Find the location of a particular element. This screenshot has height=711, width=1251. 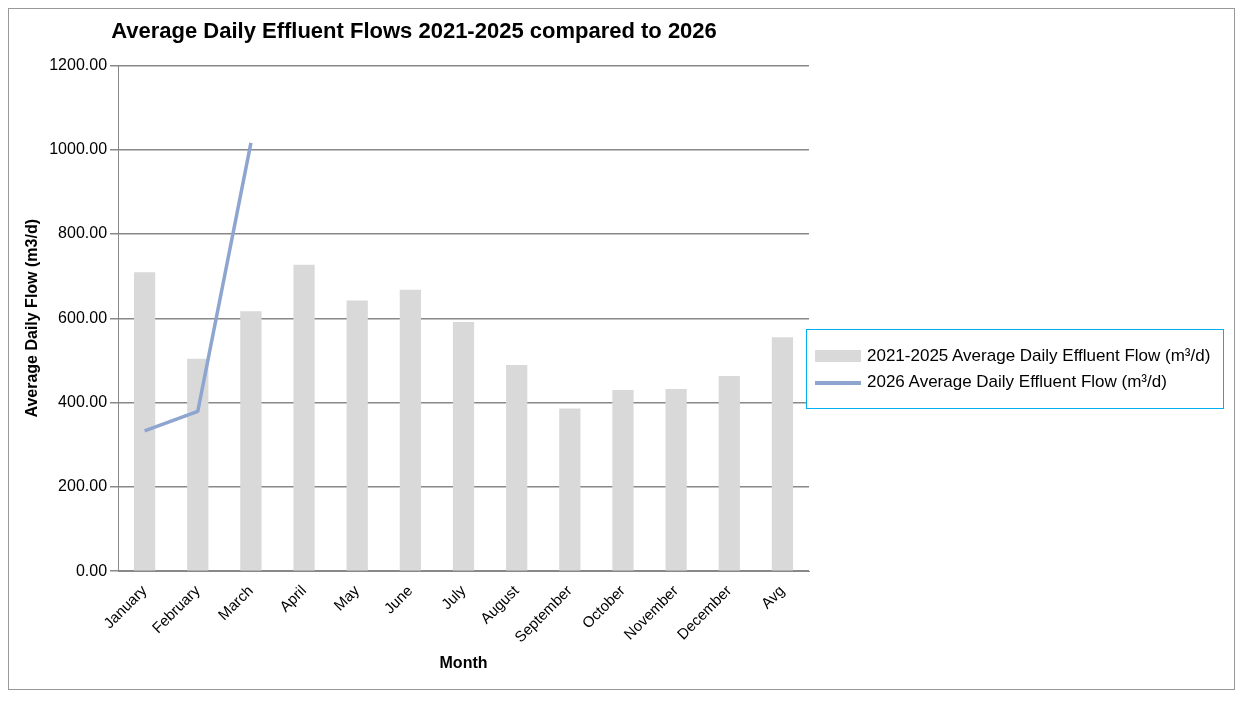

y-tick-label: 1000.00 is located at coordinates (78, 149).